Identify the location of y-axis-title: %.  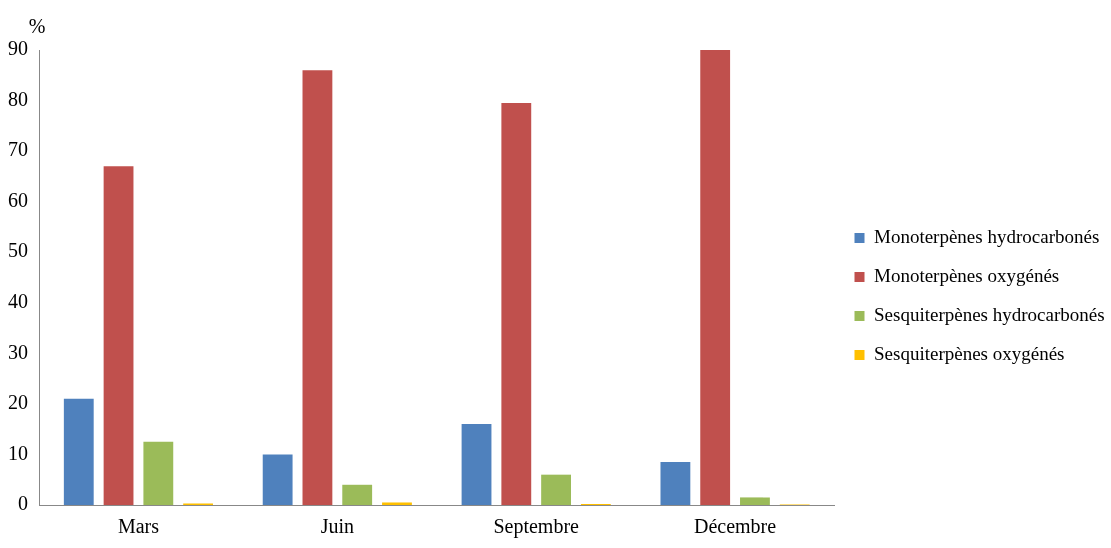
(37, 26).